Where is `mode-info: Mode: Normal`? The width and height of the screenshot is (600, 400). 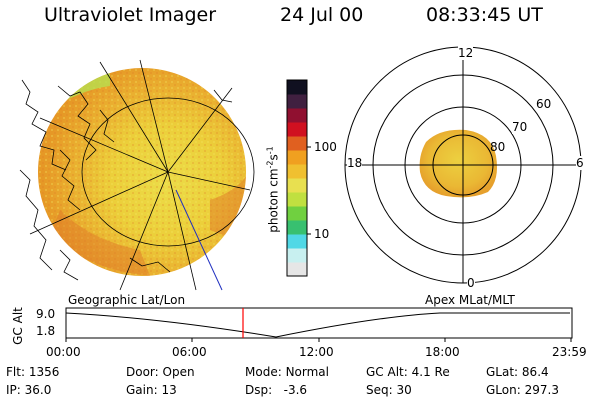
mode-info: Mode: Normal is located at coordinates (287, 372).